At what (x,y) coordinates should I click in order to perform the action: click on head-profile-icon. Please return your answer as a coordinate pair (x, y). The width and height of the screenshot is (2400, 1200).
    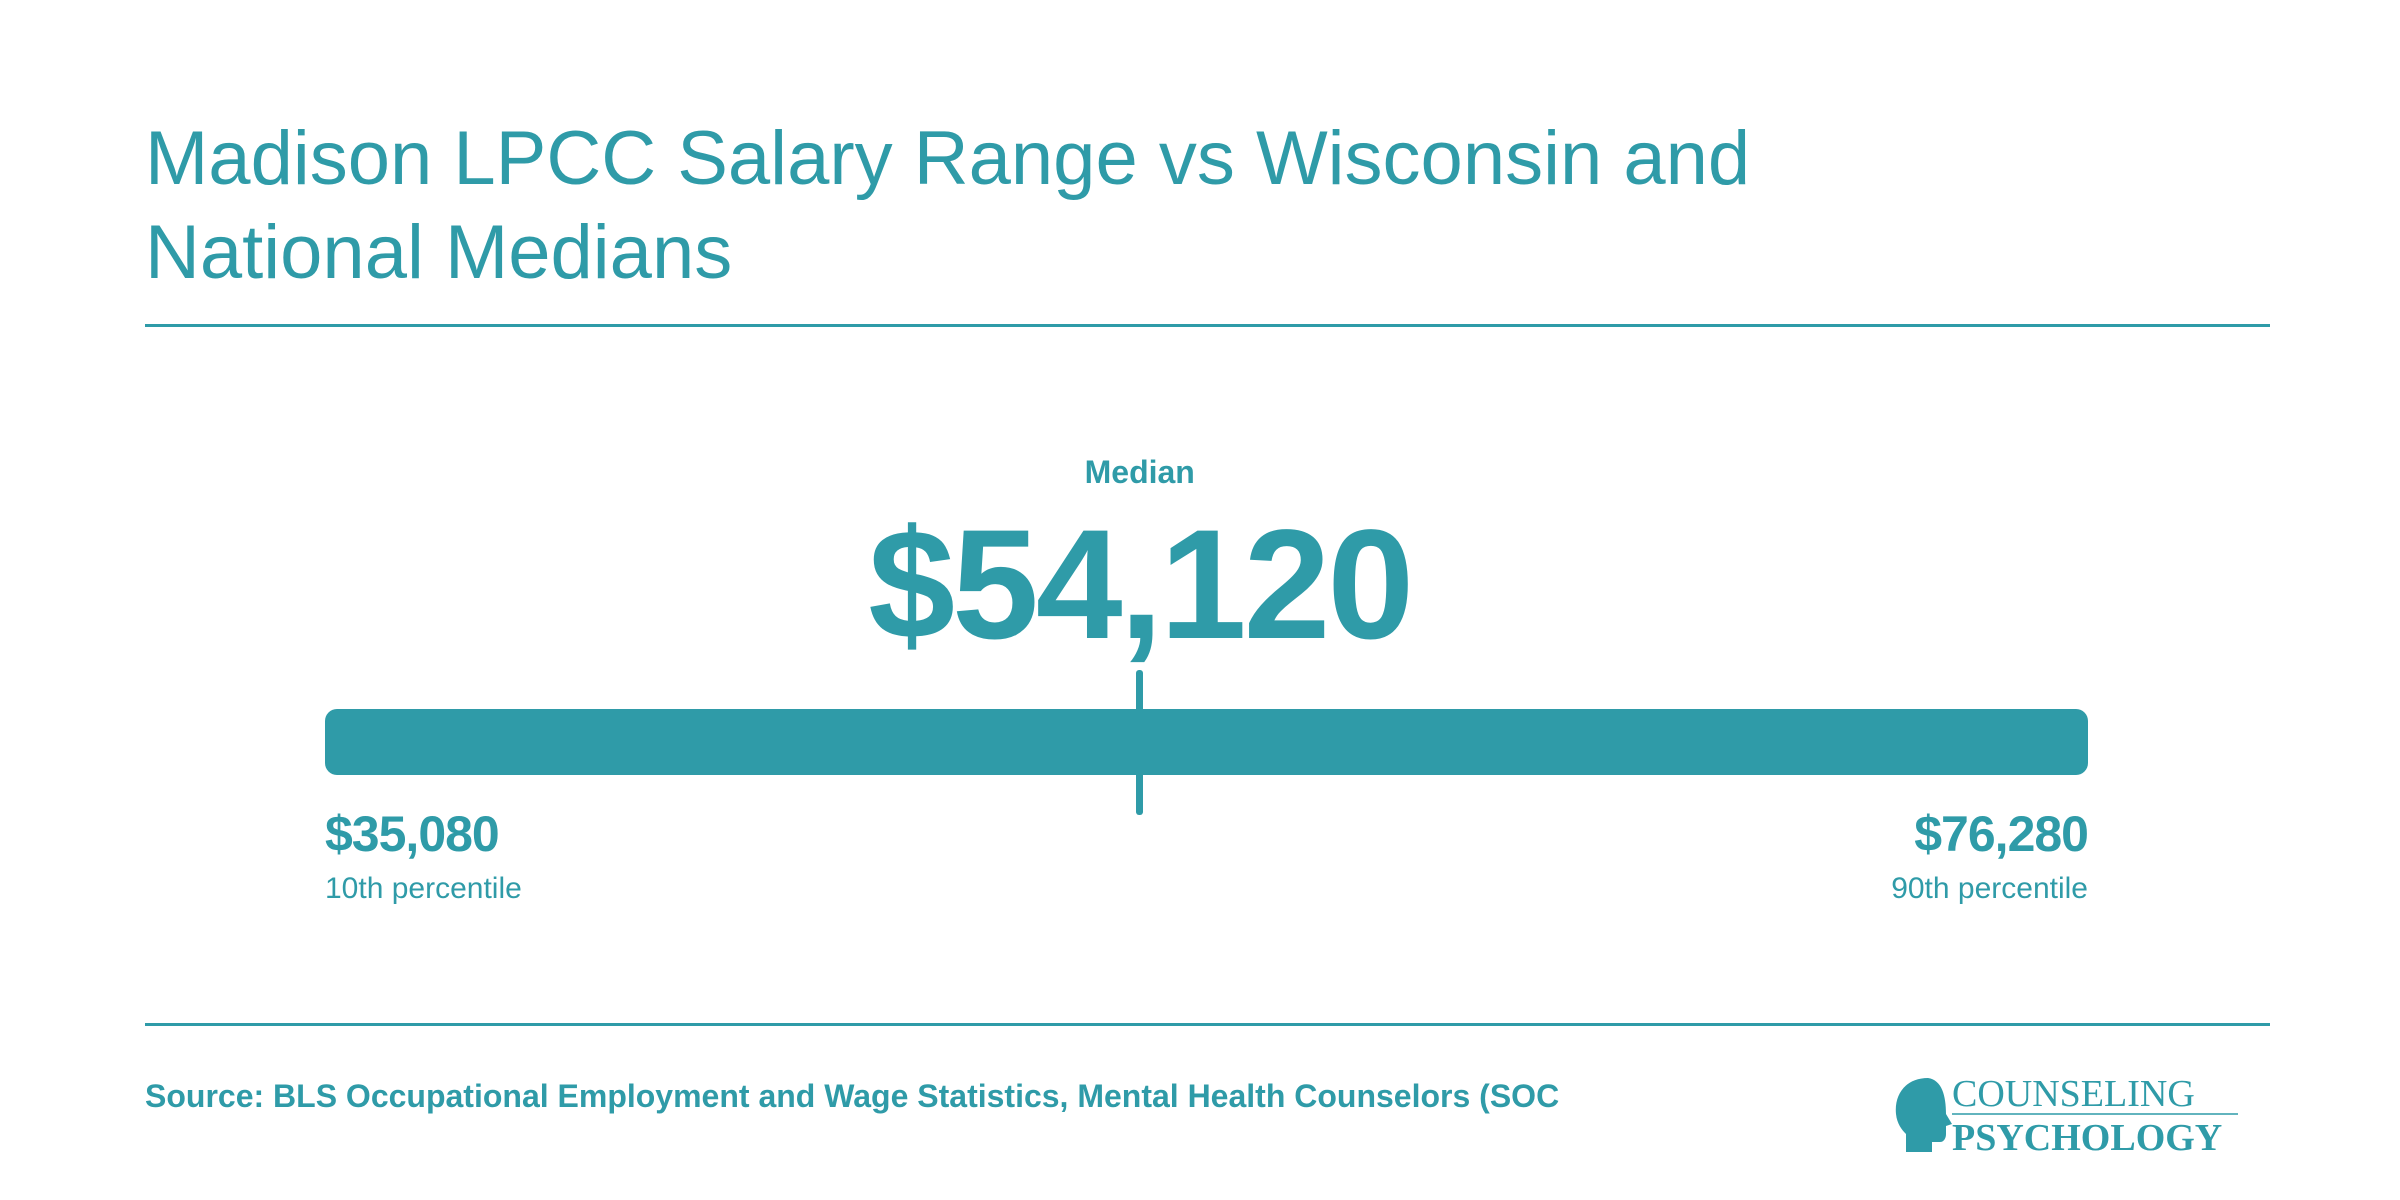
    Looking at the image, I should click on (1923, 1115).